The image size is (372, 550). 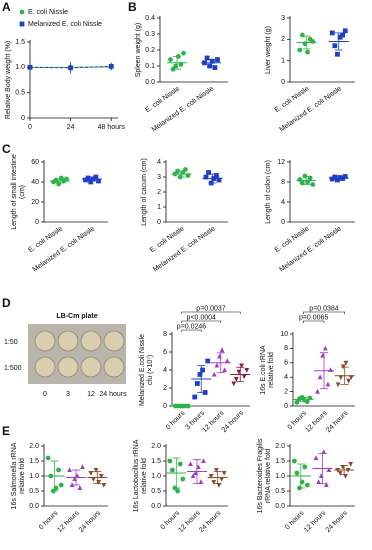 What do you see at coordinates (136, 475) in the screenshot?
I see `y-axis-label: 16s Lactobacillus rRNA` at bounding box center [136, 475].